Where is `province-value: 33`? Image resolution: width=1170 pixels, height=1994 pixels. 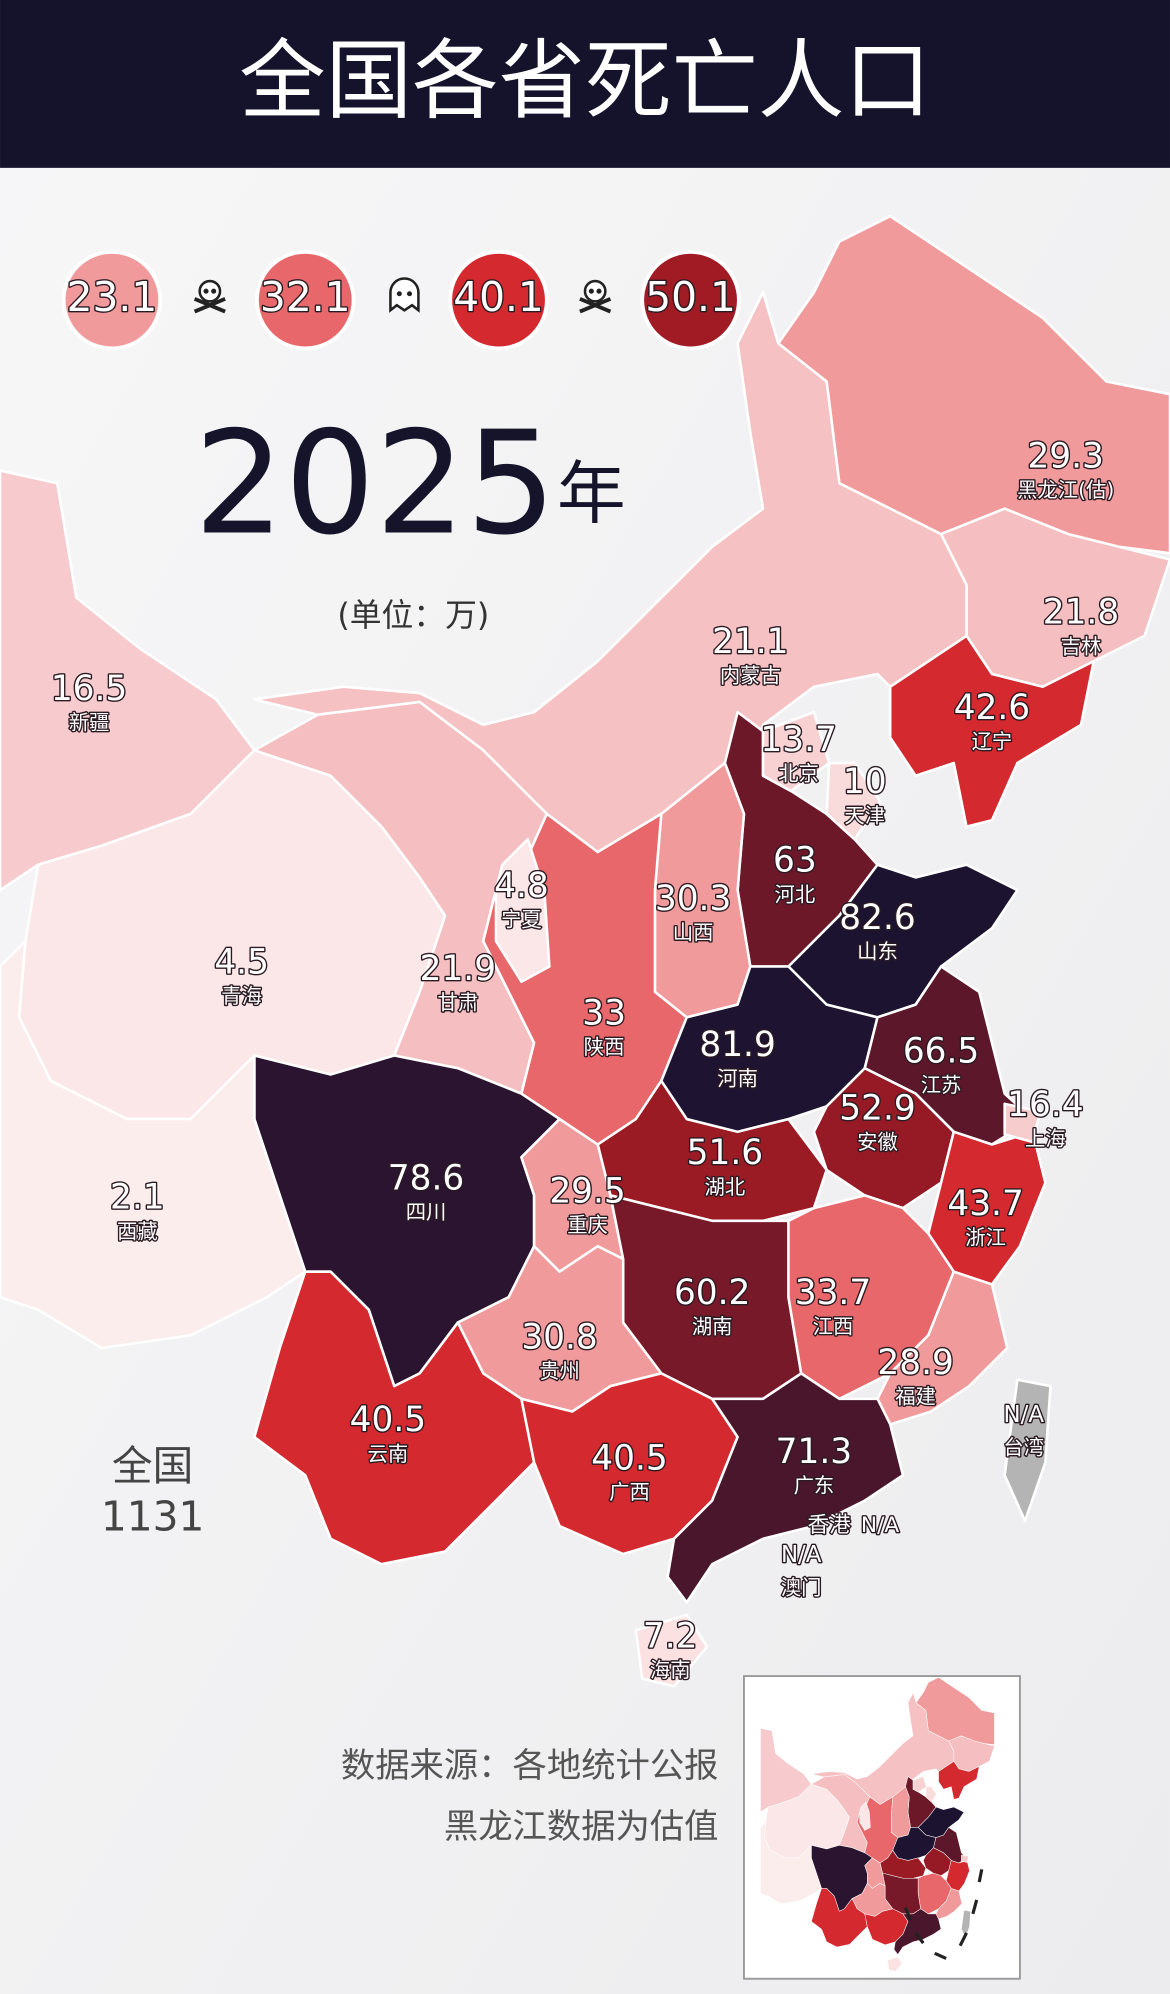 province-value: 33 is located at coordinates (604, 1013).